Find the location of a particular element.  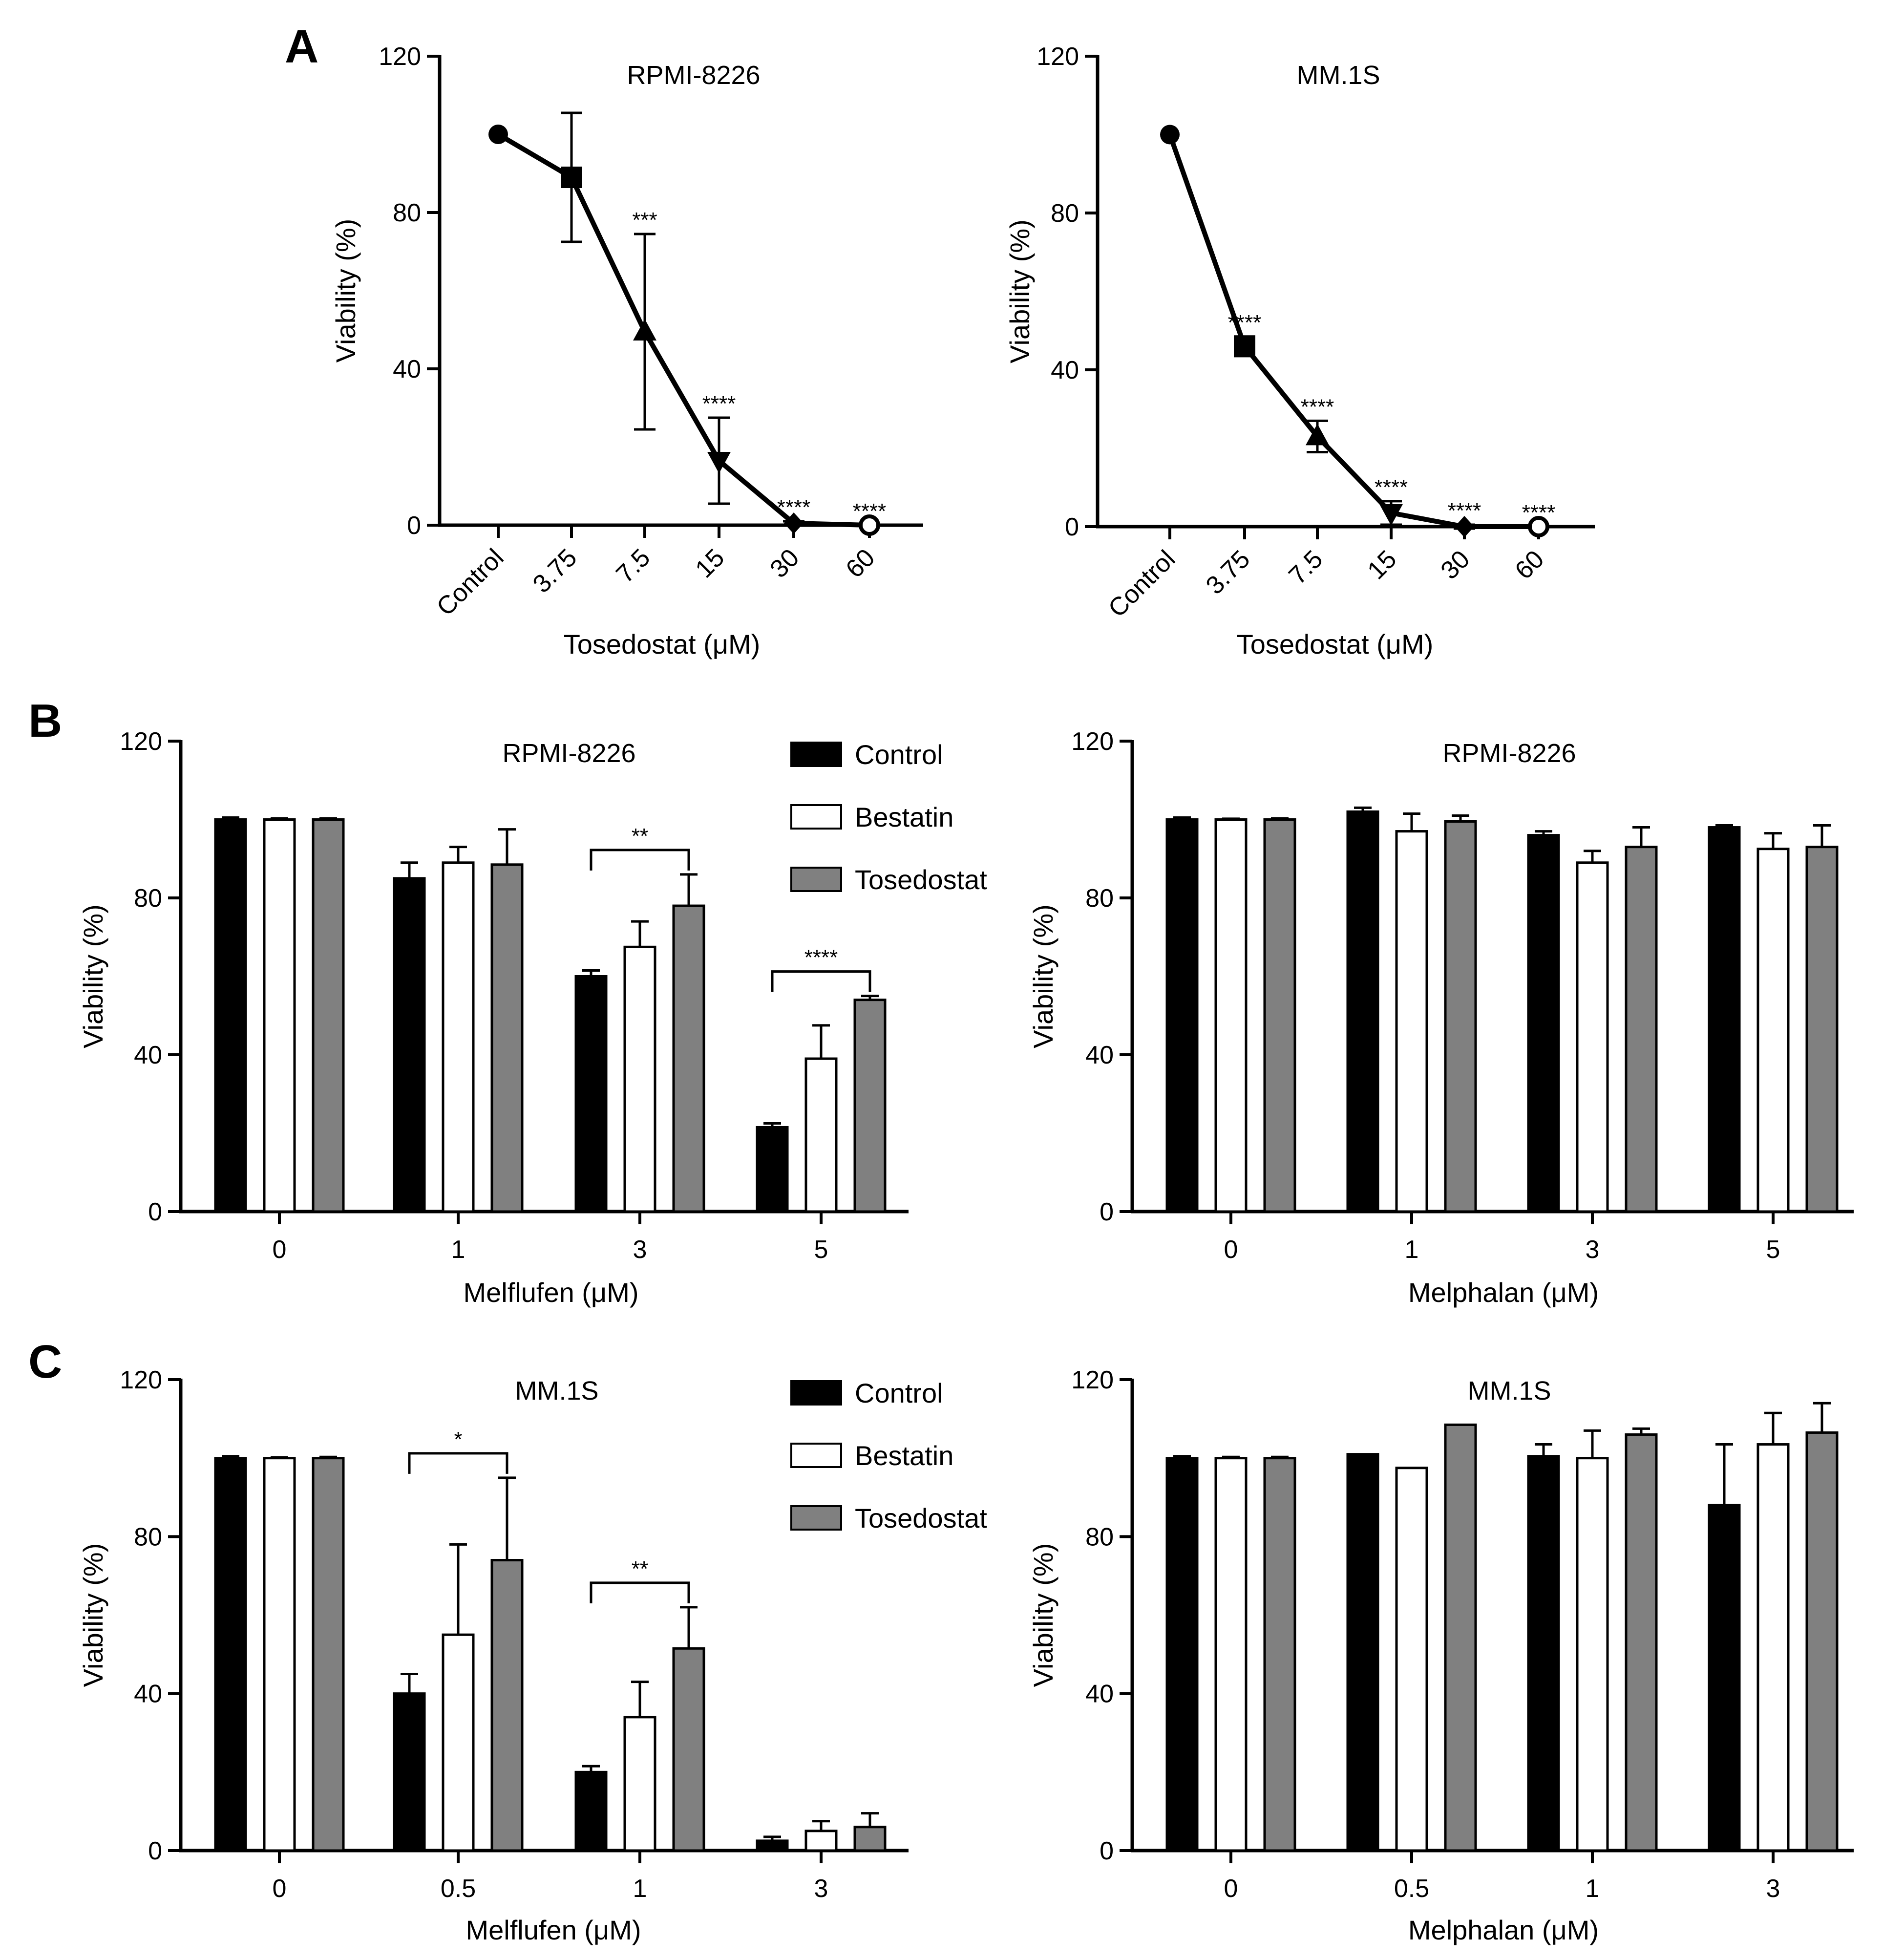

x-axis-title: Tosedostat (μM) is located at coordinates (1335, 644).